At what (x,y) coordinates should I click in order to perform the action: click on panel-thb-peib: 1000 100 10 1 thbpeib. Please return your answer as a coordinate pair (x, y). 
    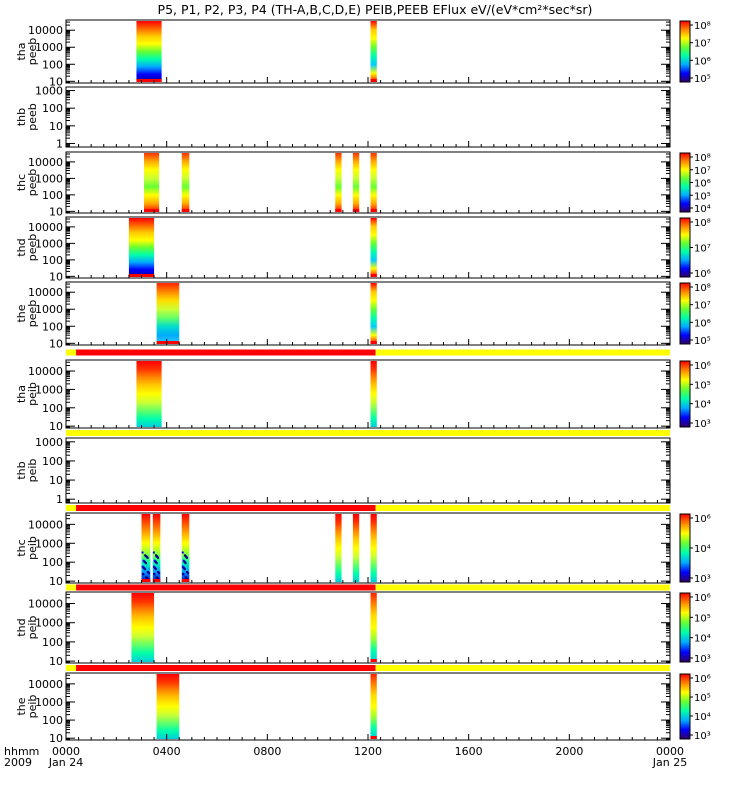
    Looking at the image, I should click on (343, 471).